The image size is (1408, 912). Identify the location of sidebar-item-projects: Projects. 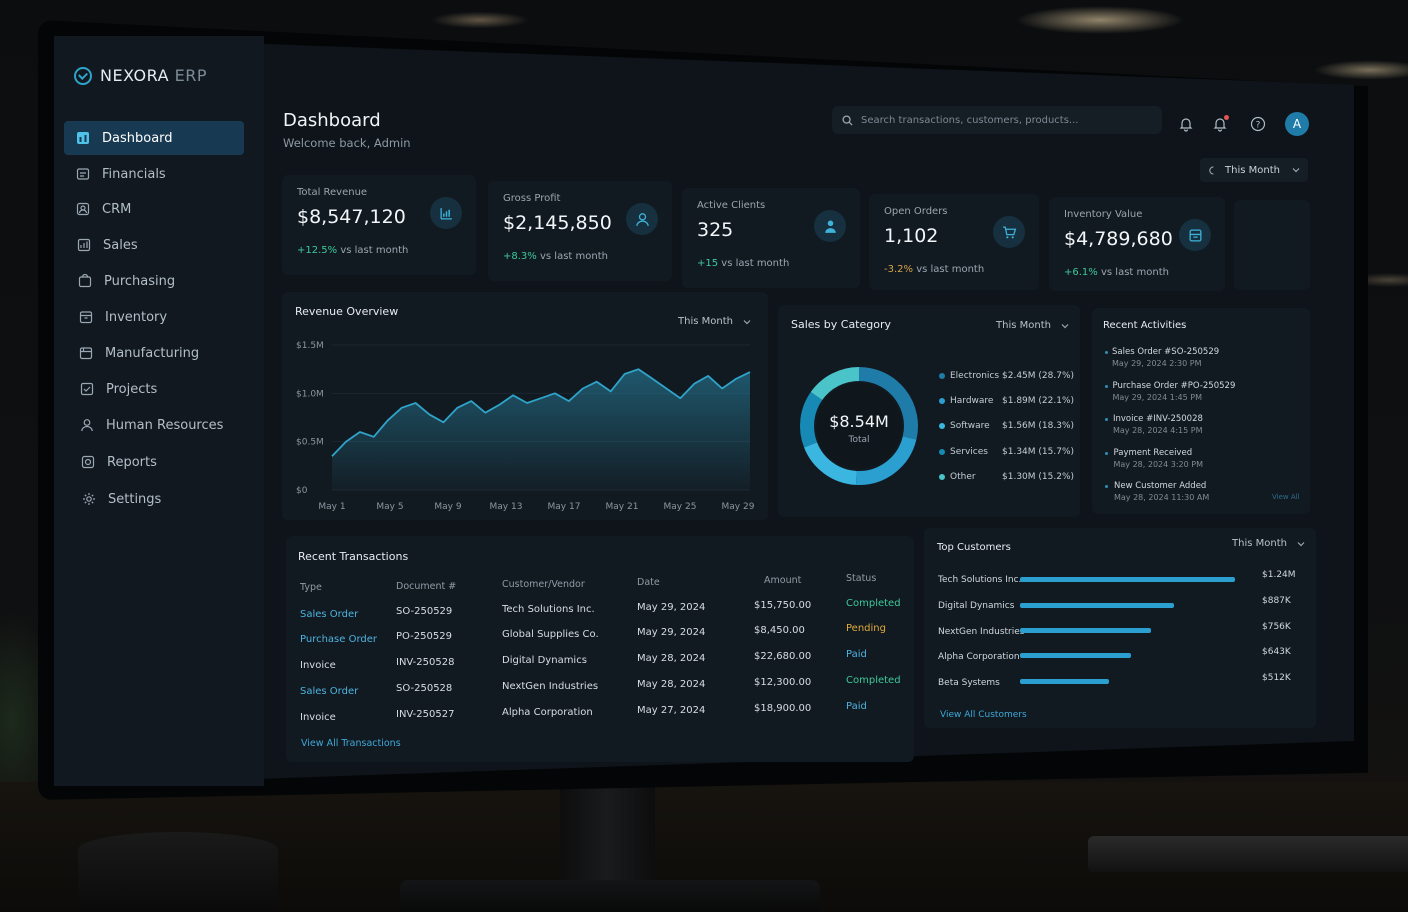
(158, 389).